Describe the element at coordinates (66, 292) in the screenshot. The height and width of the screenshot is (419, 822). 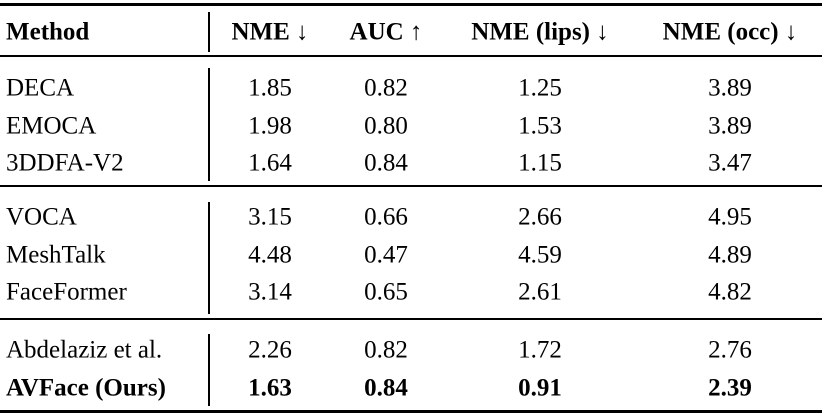
I see `method-cell: FaceFormer` at that location.